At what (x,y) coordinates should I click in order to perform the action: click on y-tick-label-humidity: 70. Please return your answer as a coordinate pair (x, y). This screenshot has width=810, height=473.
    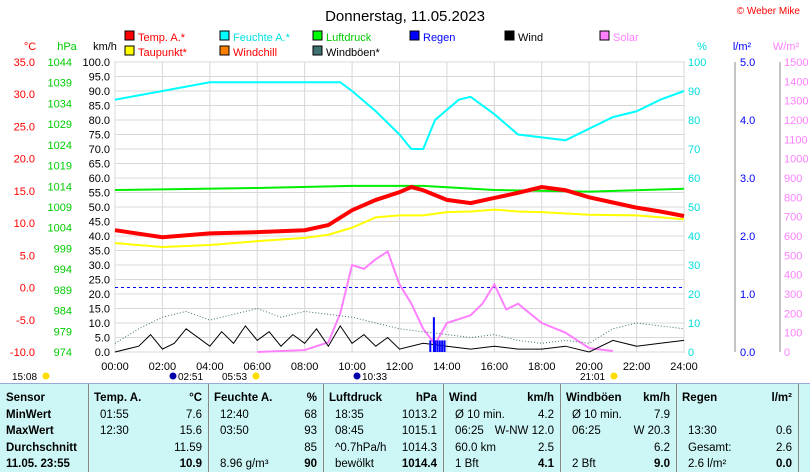
    Looking at the image, I should click on (694, 150).